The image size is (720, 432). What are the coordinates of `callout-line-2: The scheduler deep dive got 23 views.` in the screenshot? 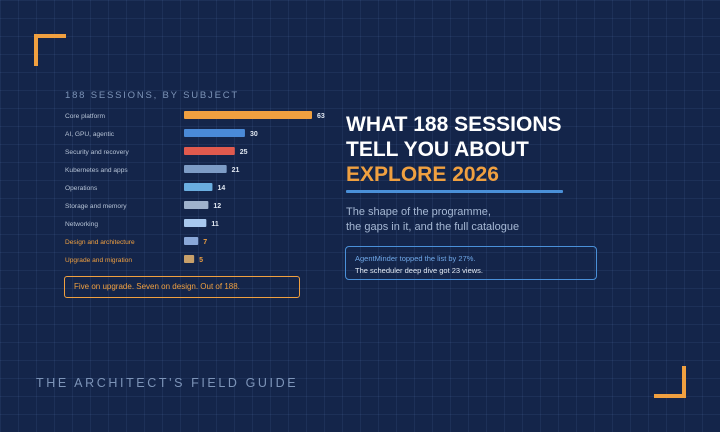 It's located at (419, 270).